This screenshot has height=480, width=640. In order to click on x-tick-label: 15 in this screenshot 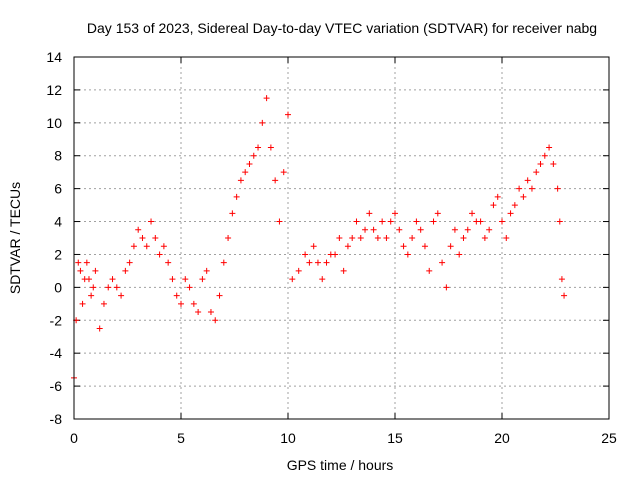, I will do `click(395, 438)`.